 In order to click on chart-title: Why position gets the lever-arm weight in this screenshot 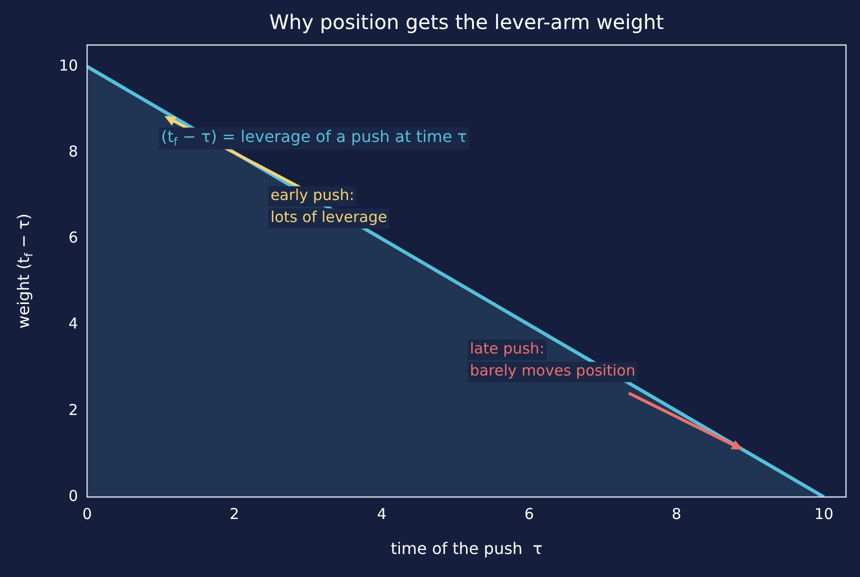, I will do `click(466, 22)`.